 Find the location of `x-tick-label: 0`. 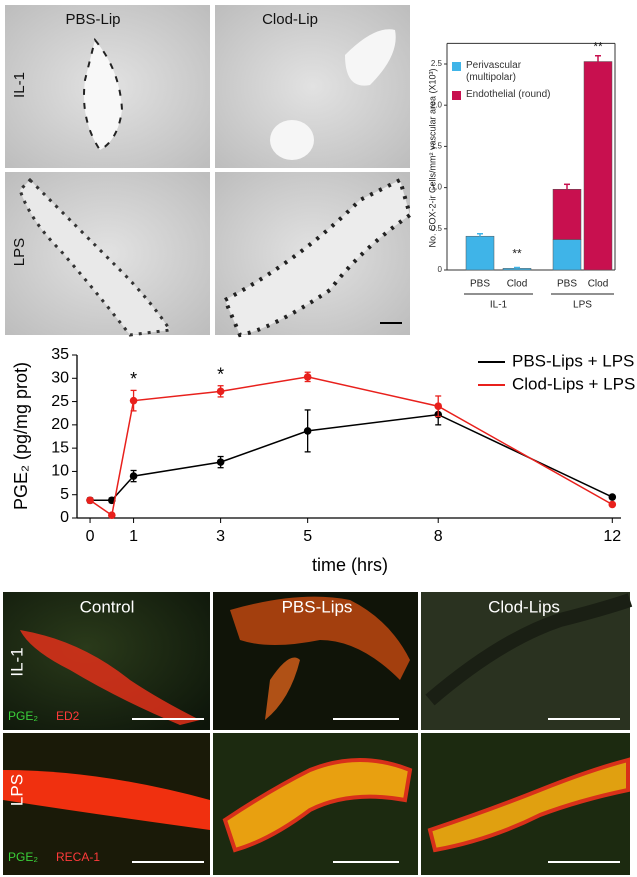

x-tick-label: 0 is located at coordinates (90, 536).